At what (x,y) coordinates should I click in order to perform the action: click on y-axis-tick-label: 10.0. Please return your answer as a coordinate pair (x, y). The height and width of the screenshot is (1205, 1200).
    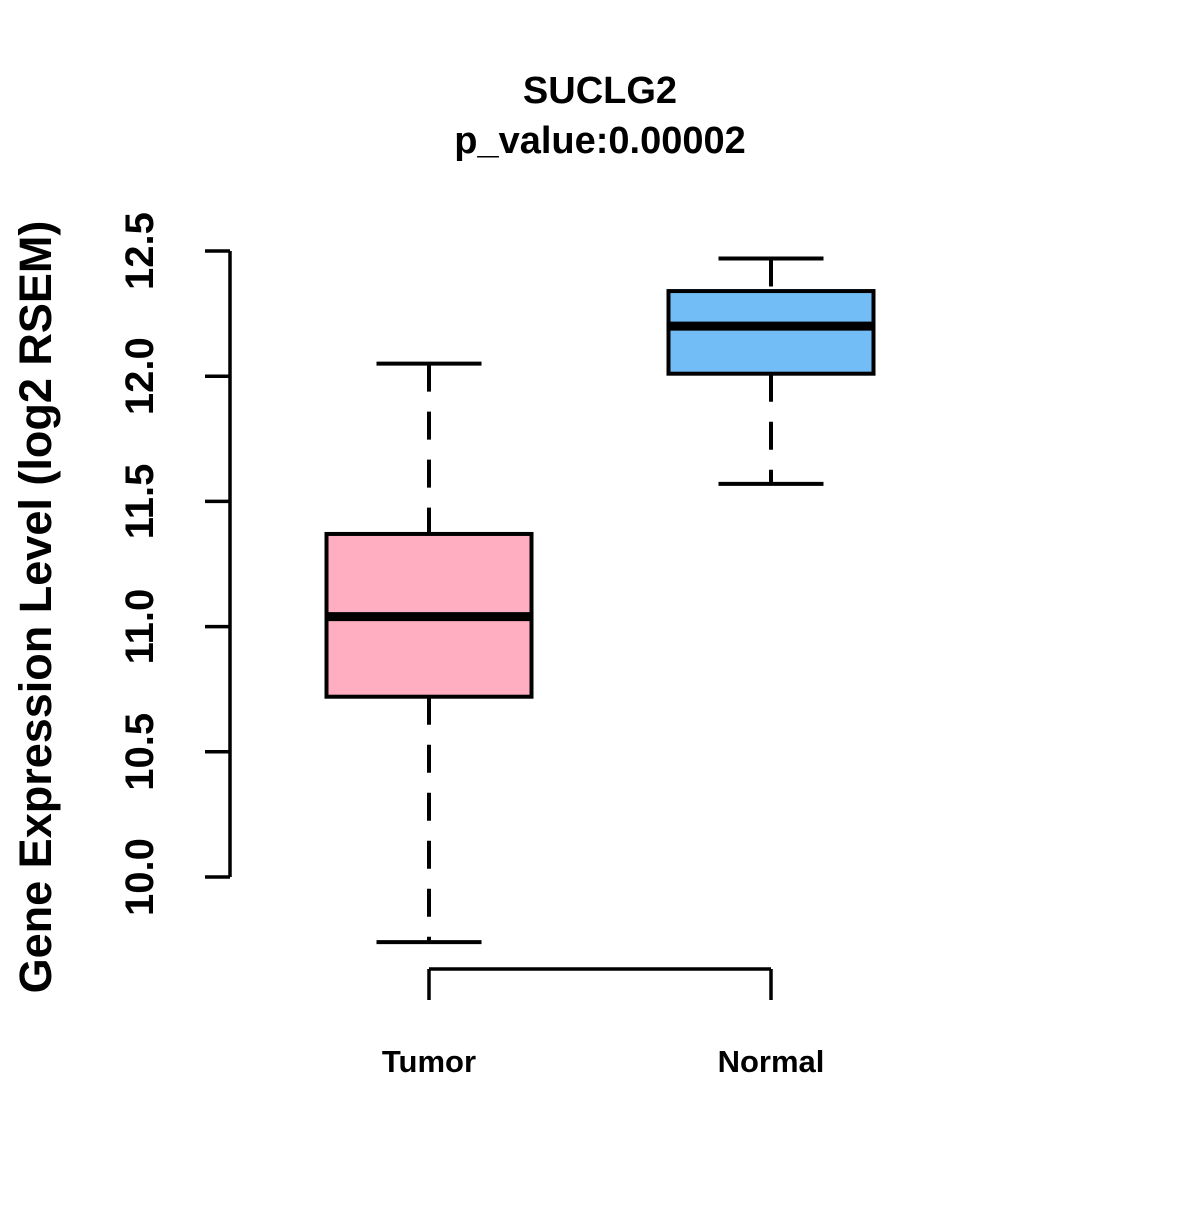
    Looking at the image, I should click on (140, 877).